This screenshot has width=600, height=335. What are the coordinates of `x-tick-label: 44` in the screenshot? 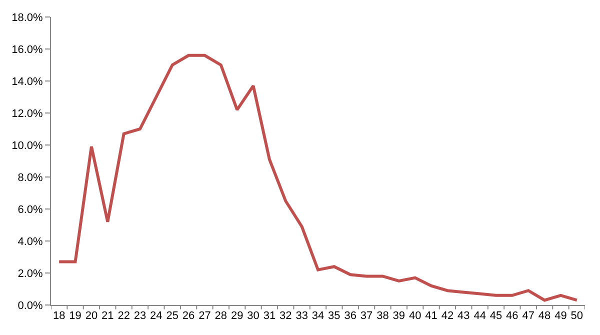 It's located at (480, 316).